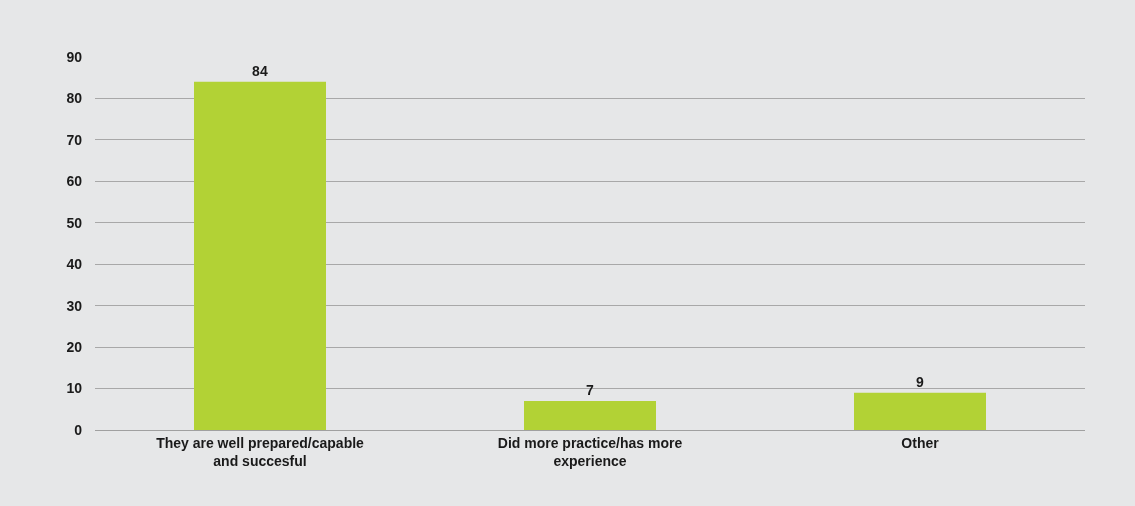 The width and height of the screenshot is (1135, 506). Describe the element at coordinates (74, 264) in the screenshot. I see `y-tick-label: 40` at that location.